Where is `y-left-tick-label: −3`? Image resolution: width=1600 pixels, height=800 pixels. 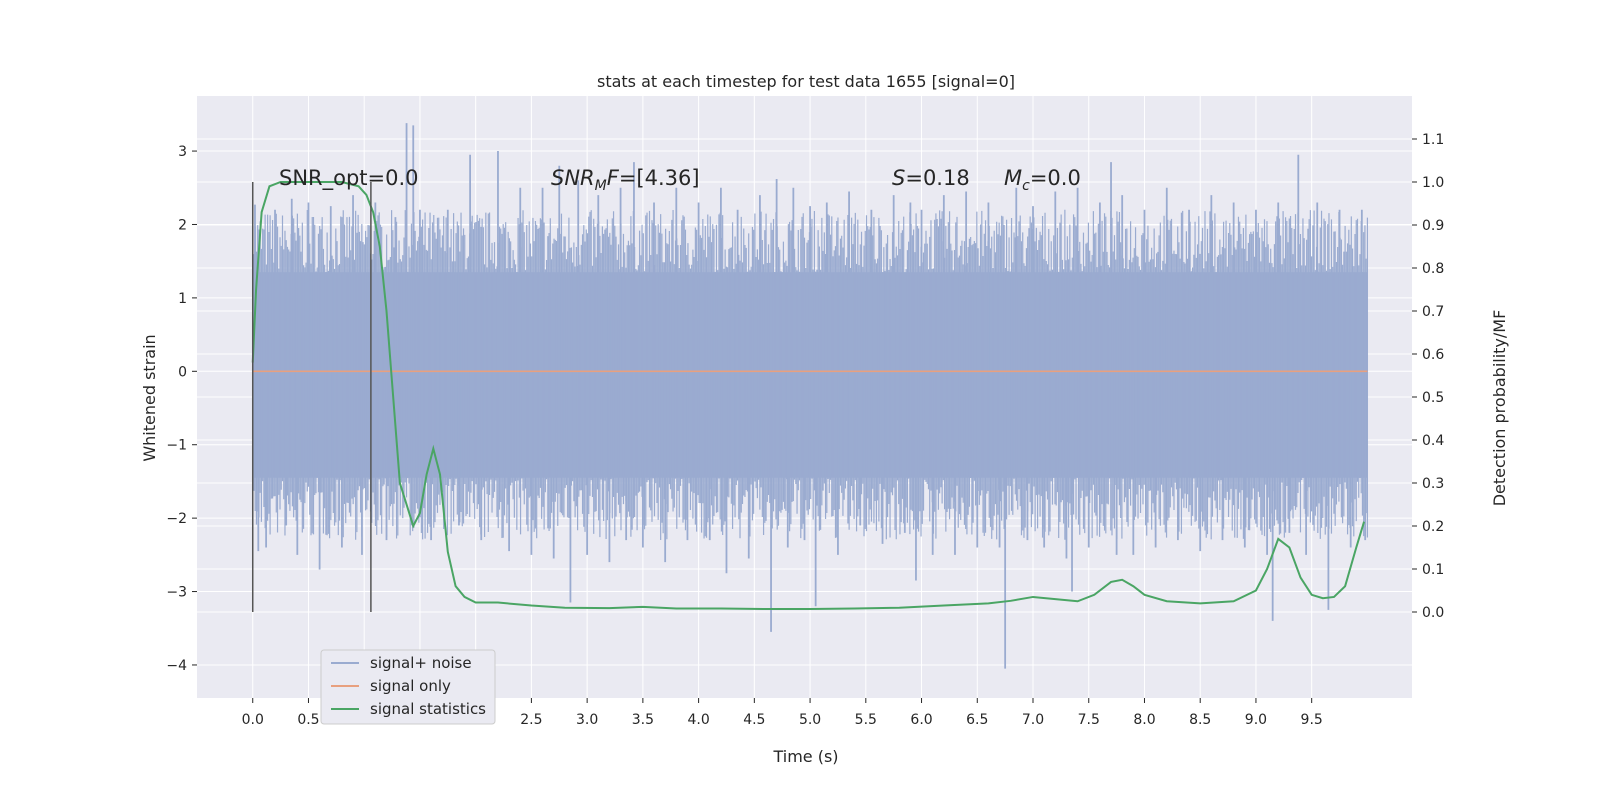
y-left-tick-label: −3 is located at coordinates (176, 593).